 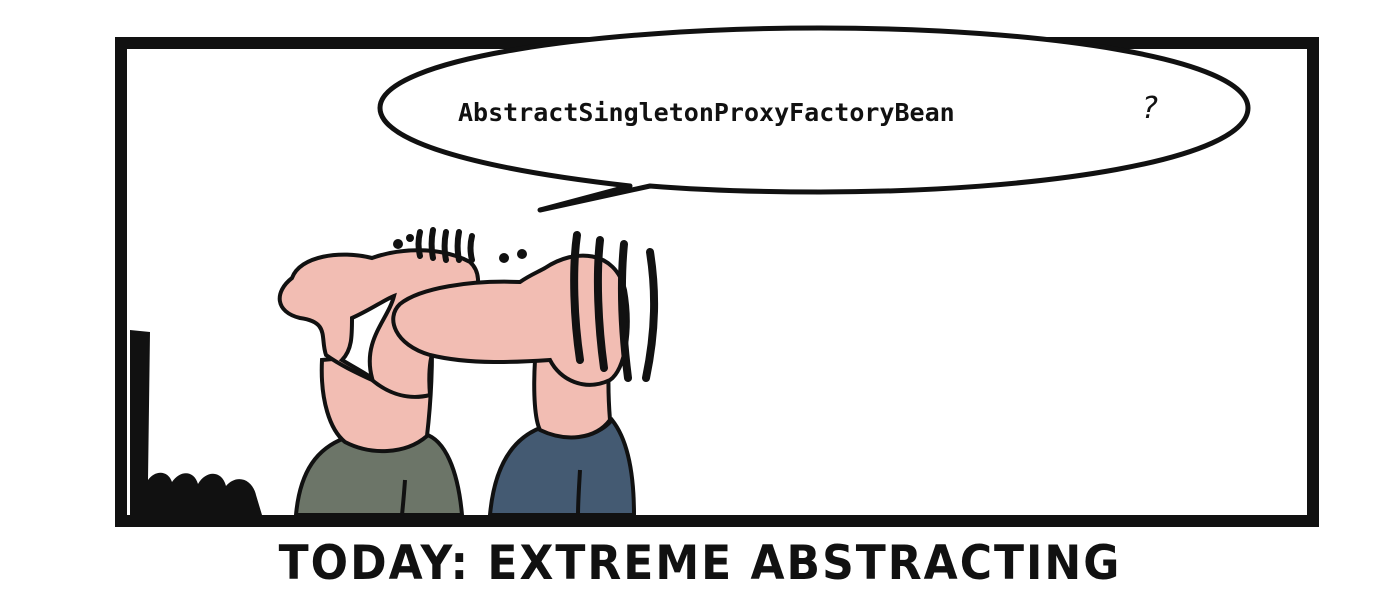 What do you see at coordinates (525, 374) in the screenshot?
I see `right-character` at bounding box center [525, 374].